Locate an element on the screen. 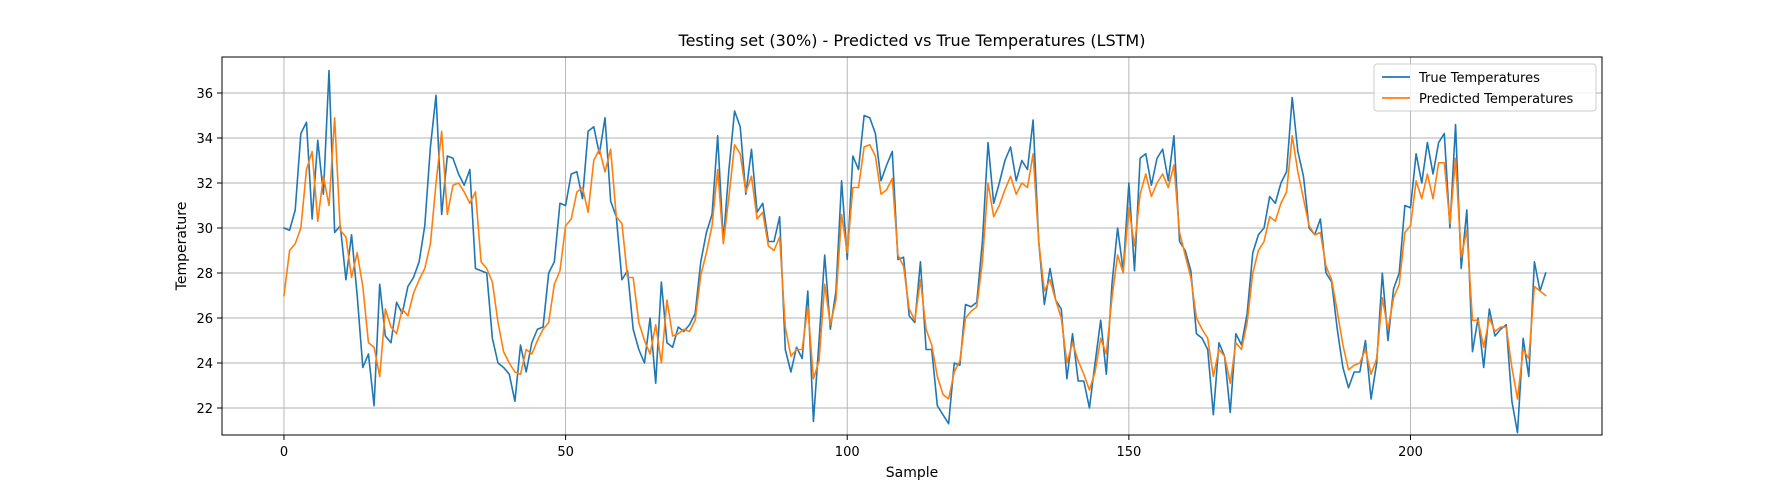 This screenshot has width=1773, height=492. legend-box is located at coordinates (1485, 87).